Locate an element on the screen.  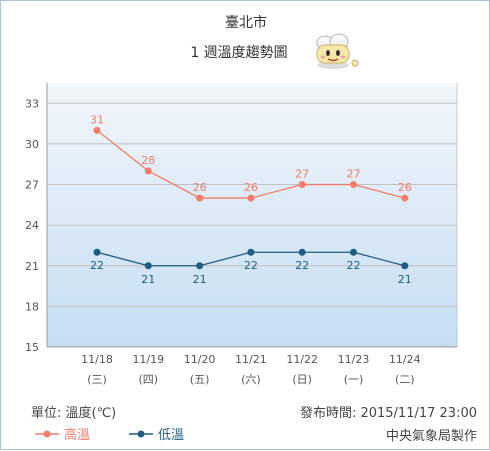
y-tick-label: 24 is located at coordinates (32, 225).